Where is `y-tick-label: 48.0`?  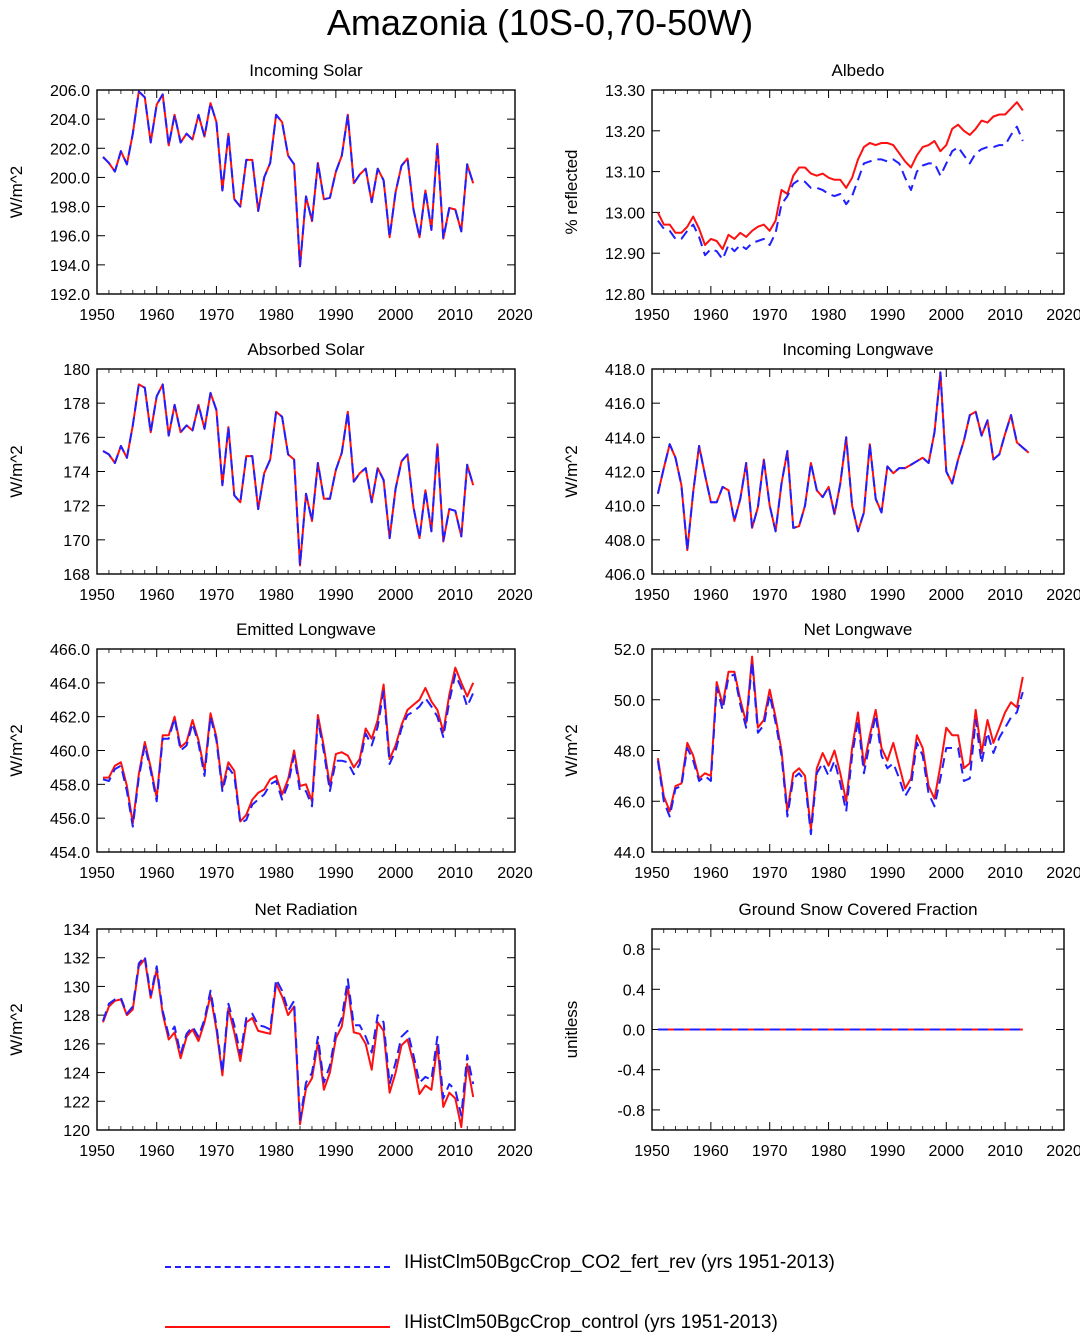 y-tick-label: 48.0 is located at coordinates (629, 752).